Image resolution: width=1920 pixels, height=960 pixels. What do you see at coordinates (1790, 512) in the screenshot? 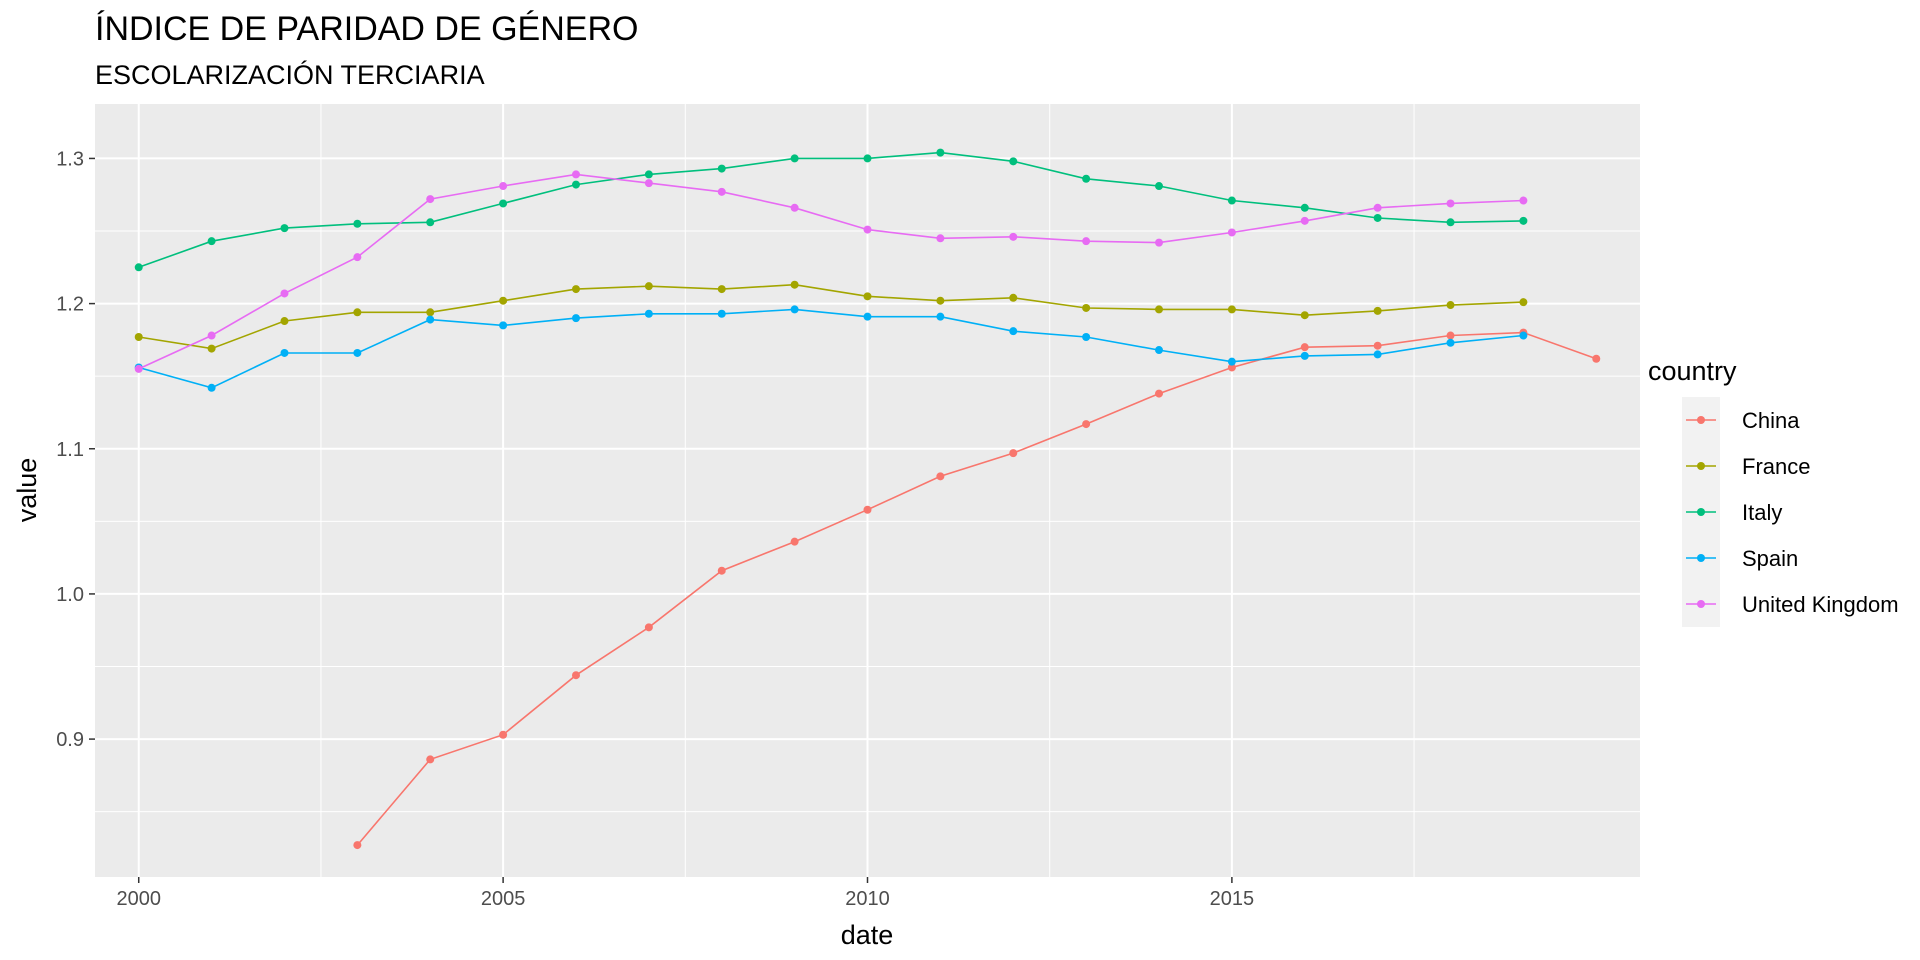
I see `legend-items: China France Italy Spain United Kingdom` at bounding box center [1790, 512].